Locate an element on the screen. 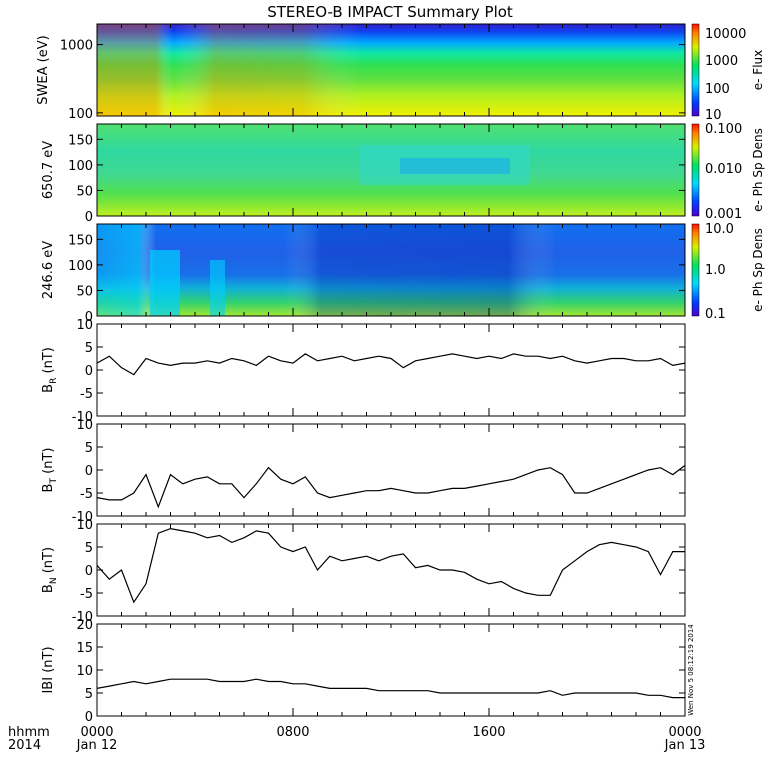  pad650-cyan-region is located at coordinates (445, 165).